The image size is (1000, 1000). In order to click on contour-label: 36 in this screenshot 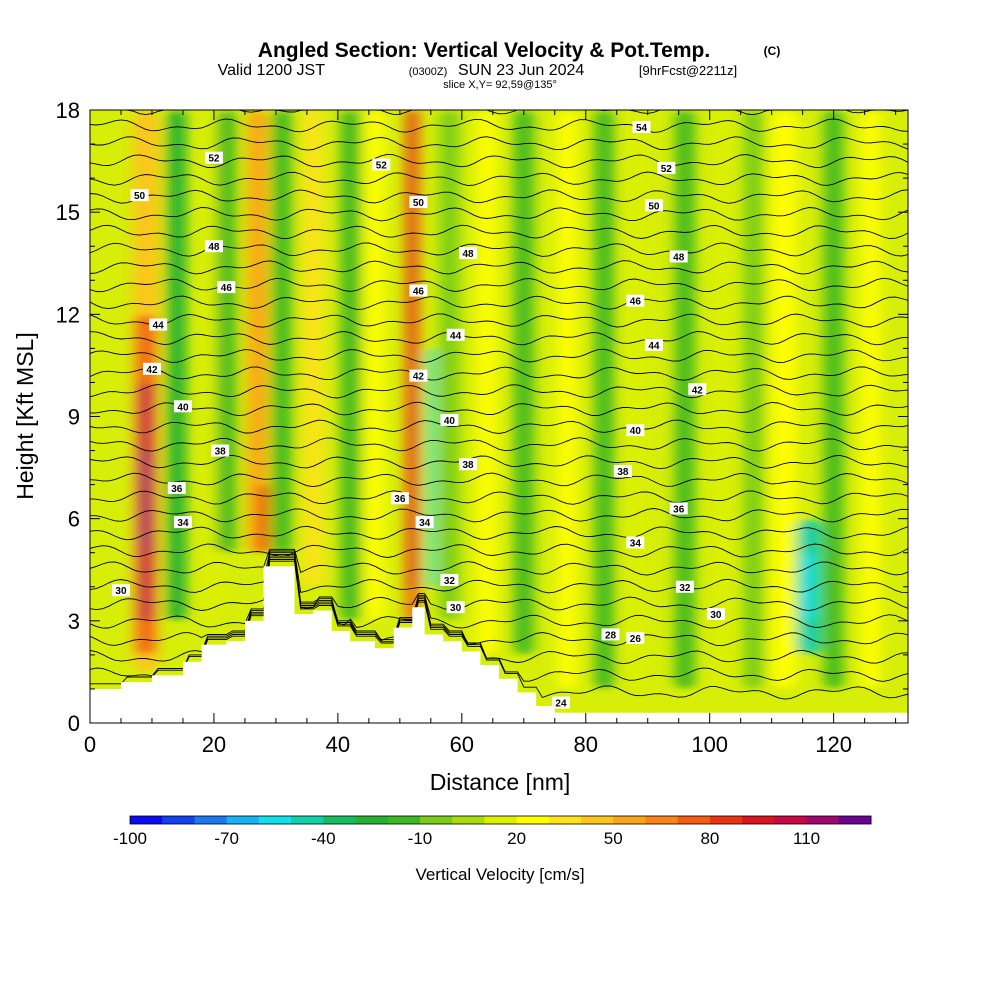, I will do `click(177, 489)`.